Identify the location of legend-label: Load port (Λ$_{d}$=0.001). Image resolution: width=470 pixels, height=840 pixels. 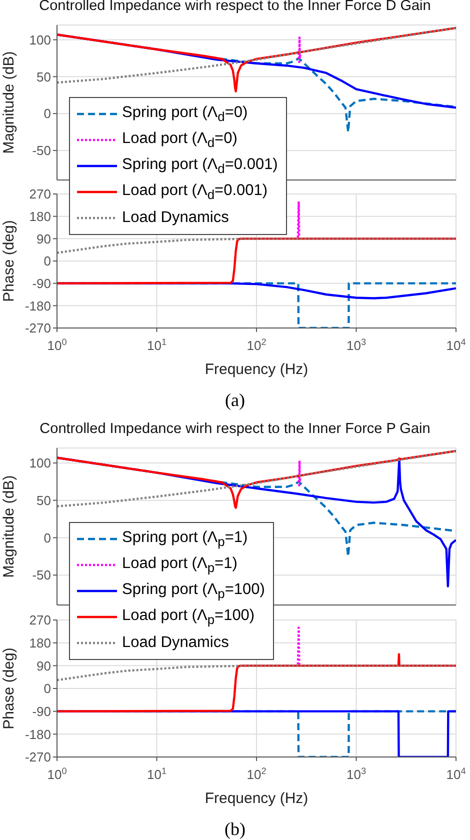
(195, 192).